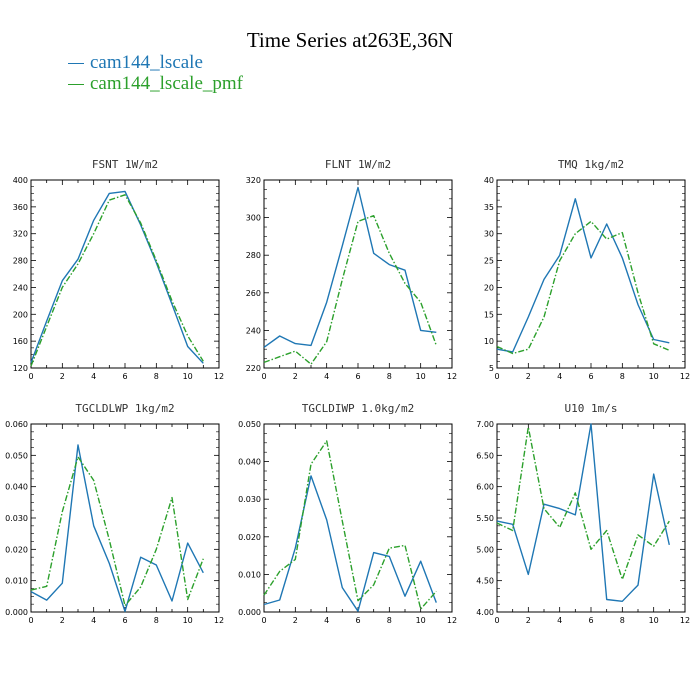 The width and height of the screenshot is (700, 700). Describe the element at coordinates (253, 255) in the screenshot. I see `y-tick-label: 280` at that location.